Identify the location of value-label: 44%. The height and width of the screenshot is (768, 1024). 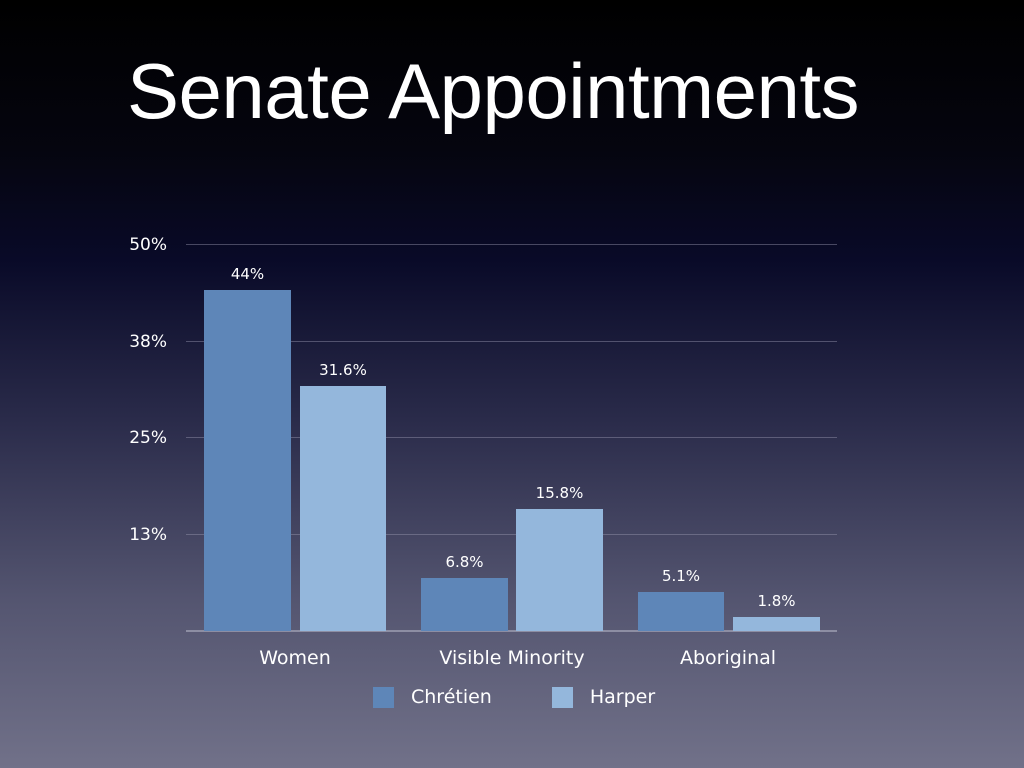
(247, 274).